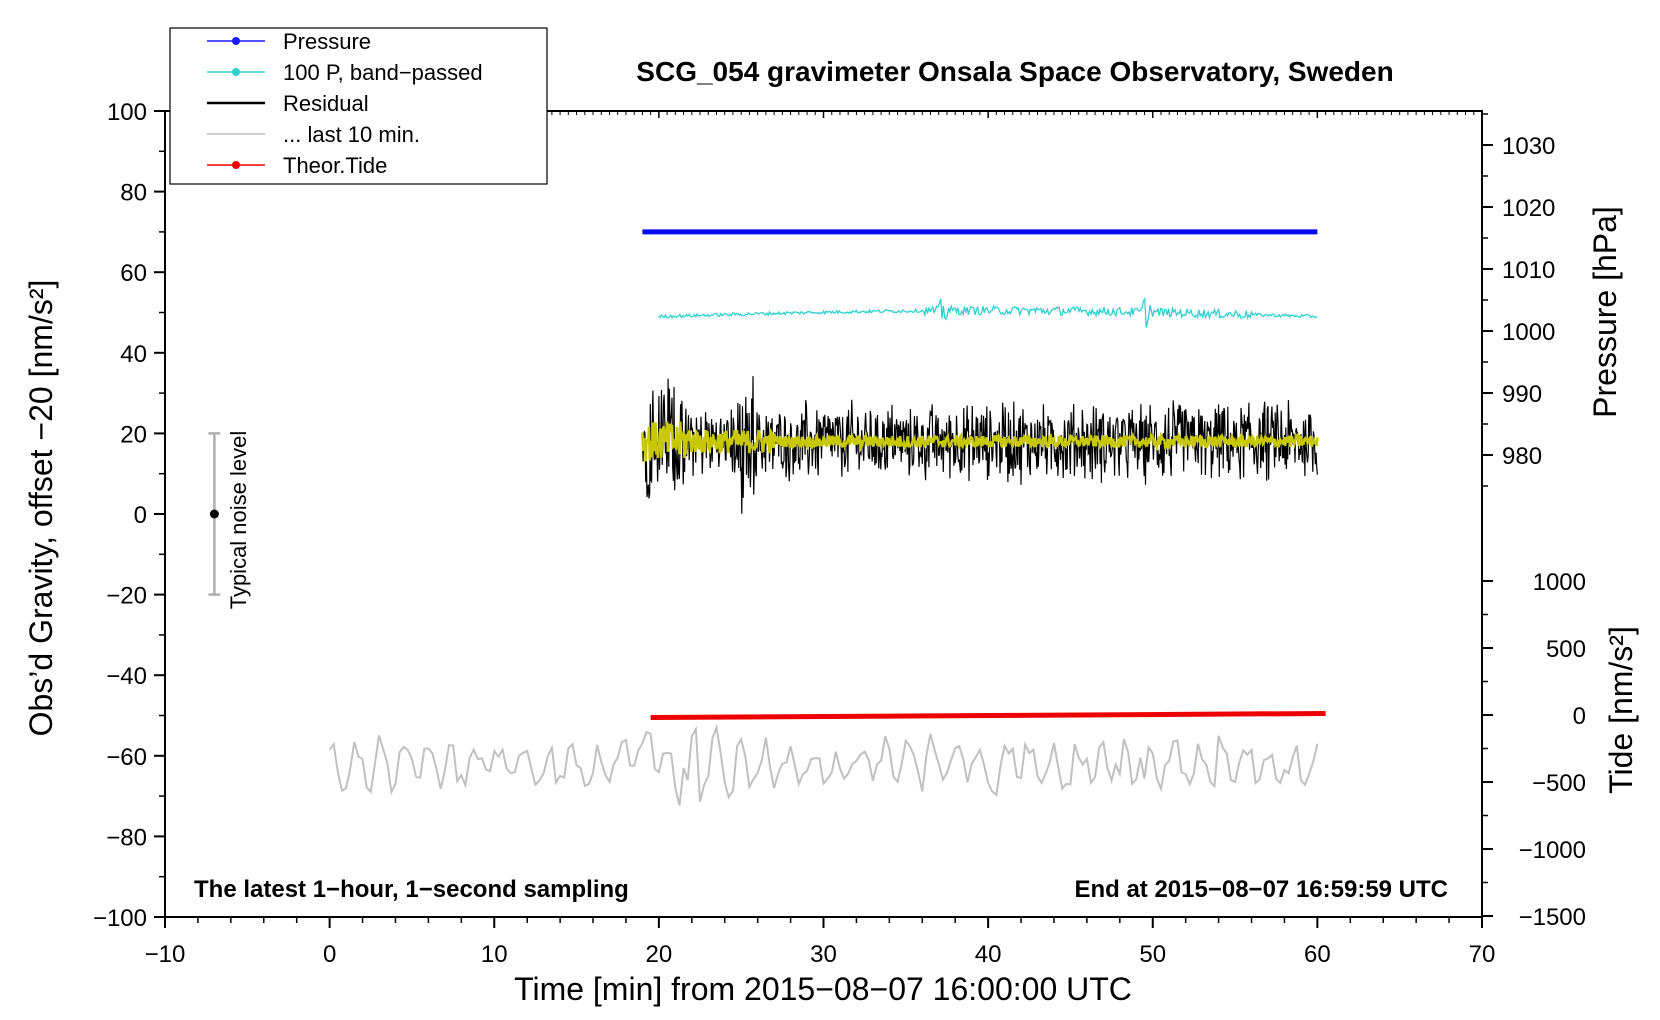 The width and height of the screenshot is (1660, 1020). Describe the element at coordinates (335, 165) in the screenshot. I see `legend-label: Theor.Tide` at that location.